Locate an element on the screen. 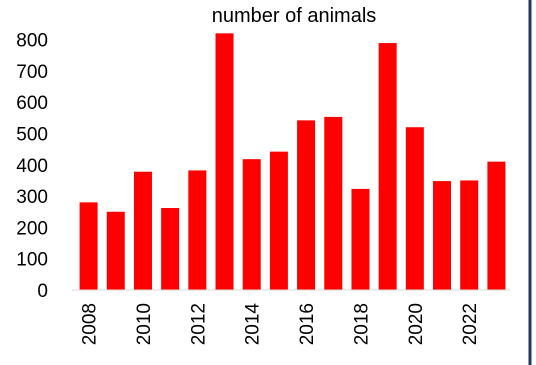 This screenshot has height=365, width=536. bar-2015 is located at coordinates (278, 220).